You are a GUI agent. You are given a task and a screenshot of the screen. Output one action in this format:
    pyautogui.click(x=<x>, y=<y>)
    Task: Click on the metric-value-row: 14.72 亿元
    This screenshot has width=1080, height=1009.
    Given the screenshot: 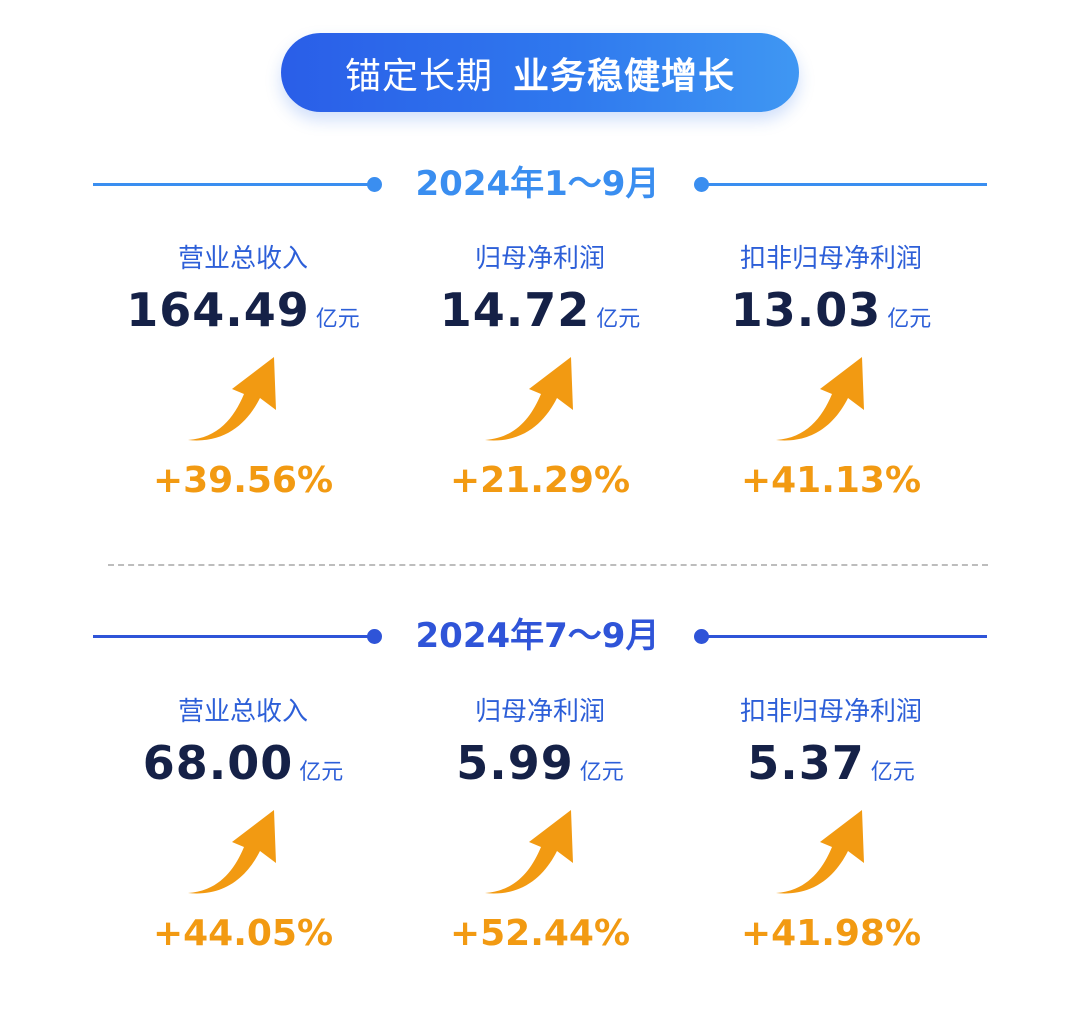 What is the action you would take?
    pyautogui.click(x=540, y=315)
    